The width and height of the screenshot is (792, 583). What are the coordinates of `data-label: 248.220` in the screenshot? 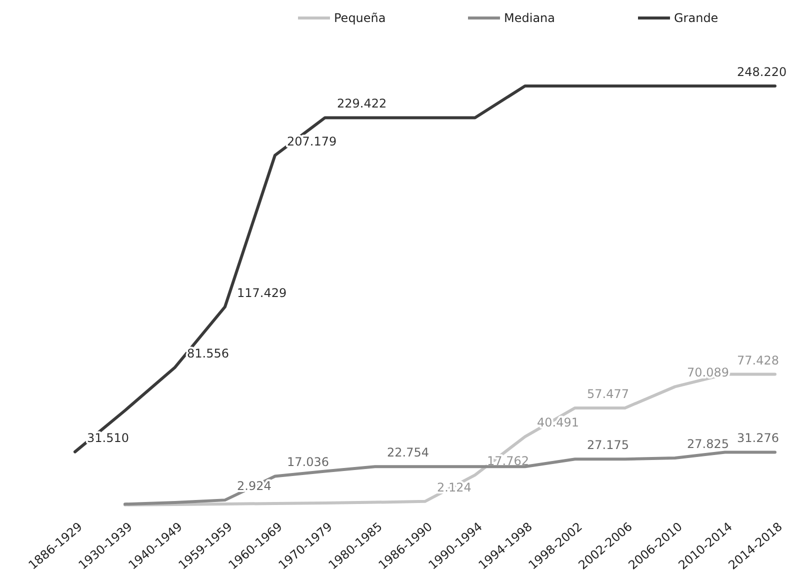 It's located at (762, 72).